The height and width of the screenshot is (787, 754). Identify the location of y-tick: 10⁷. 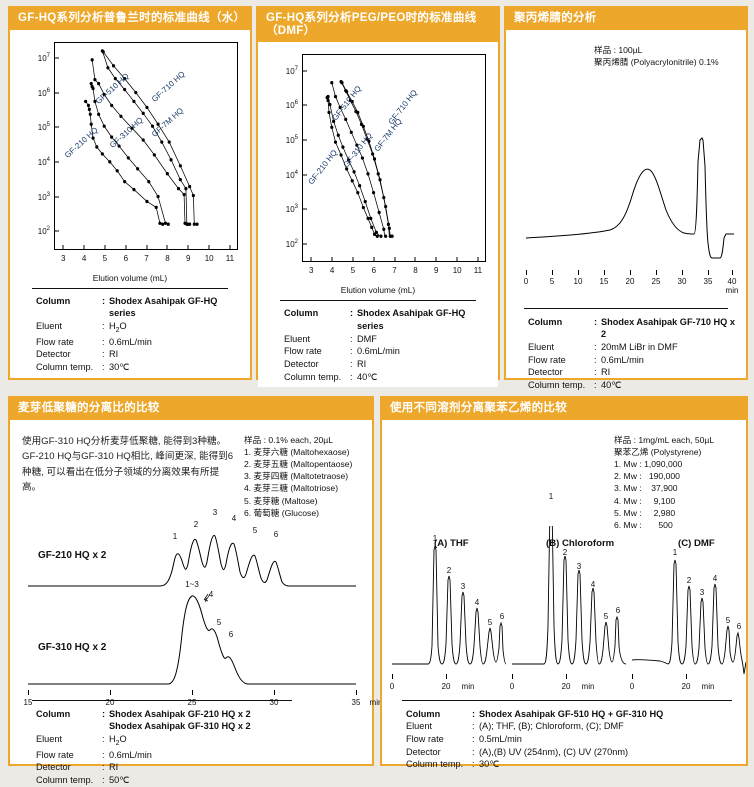
(291, 70).